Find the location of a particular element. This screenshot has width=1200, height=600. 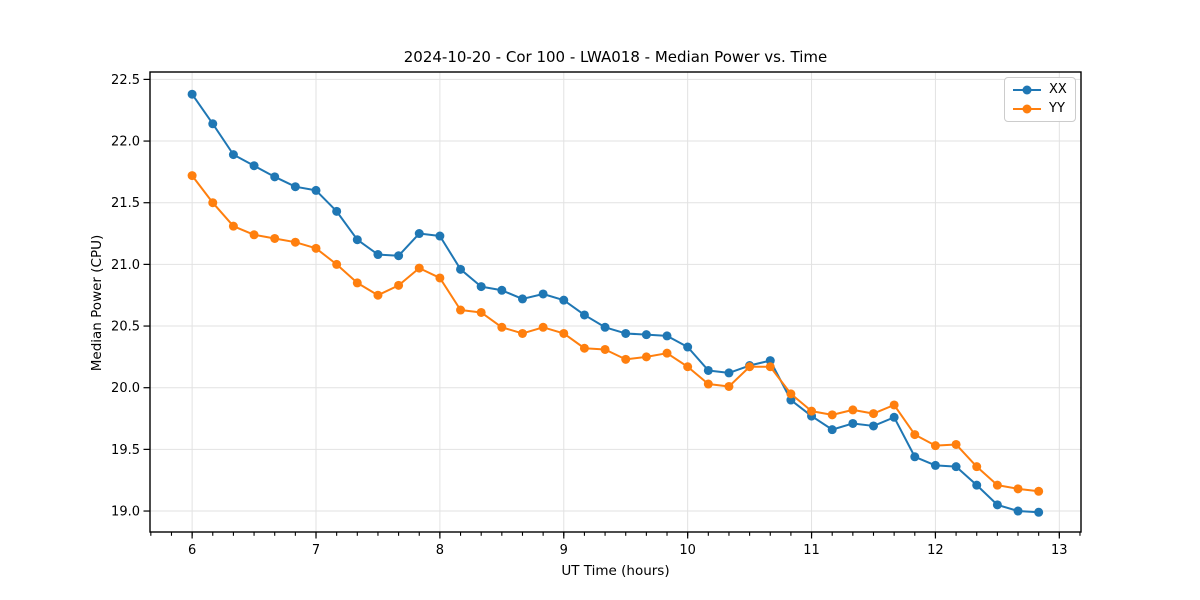

legend-item-yy: YY is located at coordinates (1039, 109).